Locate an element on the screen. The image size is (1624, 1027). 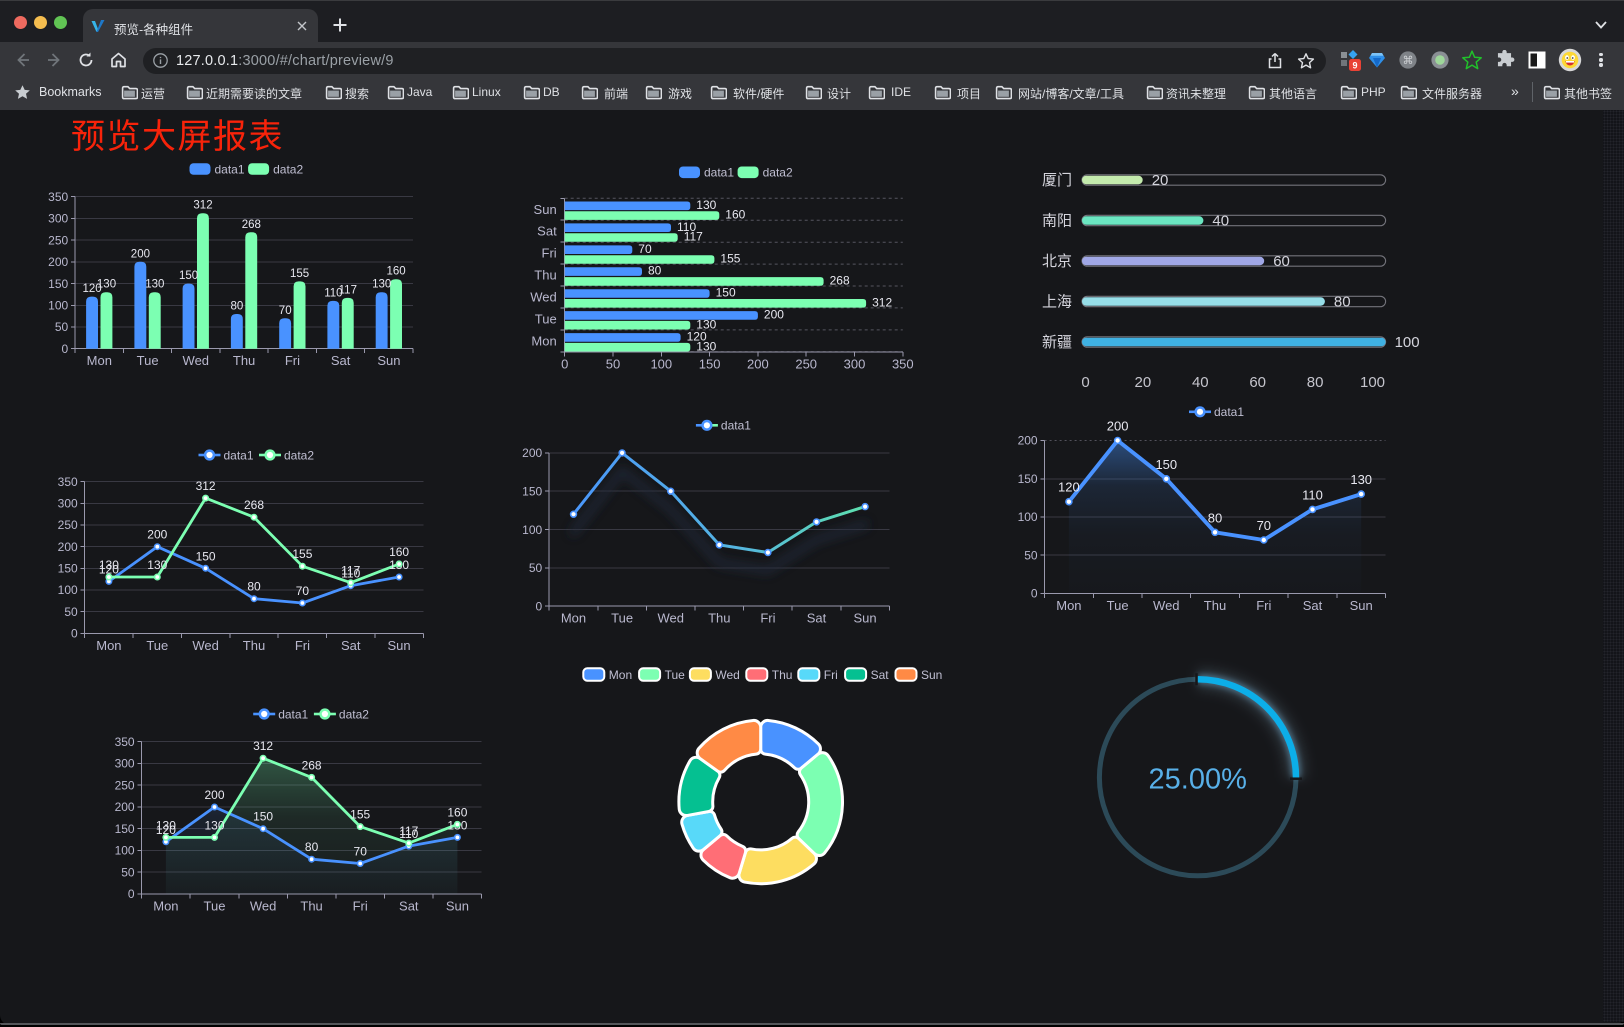
svg-text: 50 is located at coordinates (71, 612).